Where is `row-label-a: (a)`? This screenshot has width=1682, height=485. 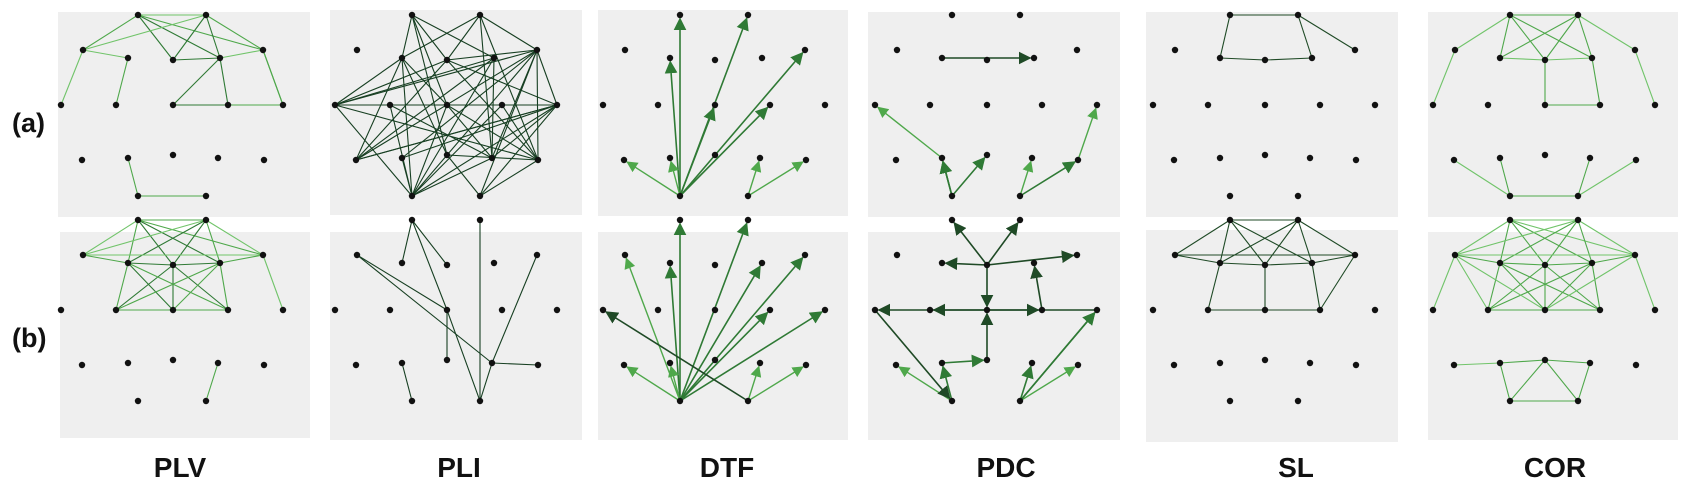 row-label-a: (a) is located at coordinates (28, 123).